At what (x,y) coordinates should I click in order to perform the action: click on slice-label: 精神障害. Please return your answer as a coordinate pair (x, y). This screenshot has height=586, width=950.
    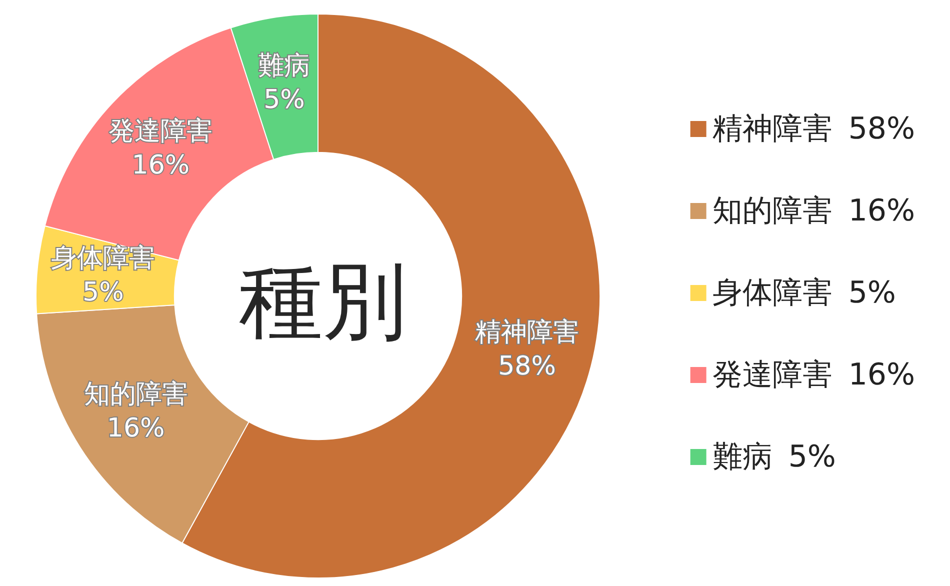
    Looking at the image, I should click on (527, 333).